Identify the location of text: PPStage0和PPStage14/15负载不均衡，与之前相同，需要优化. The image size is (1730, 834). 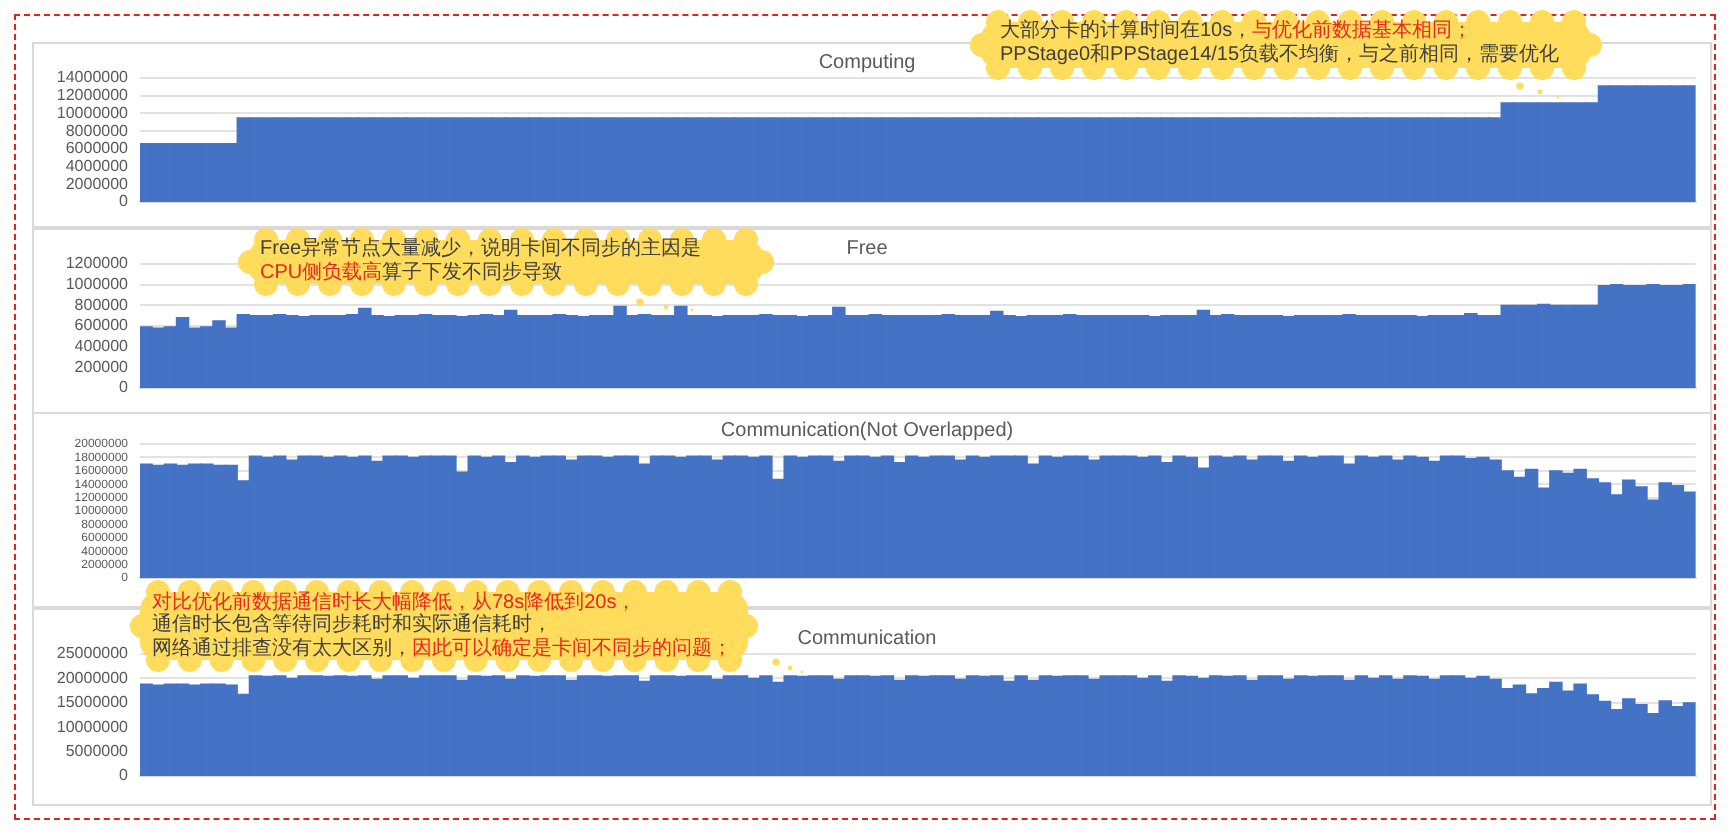
(1280, 54).